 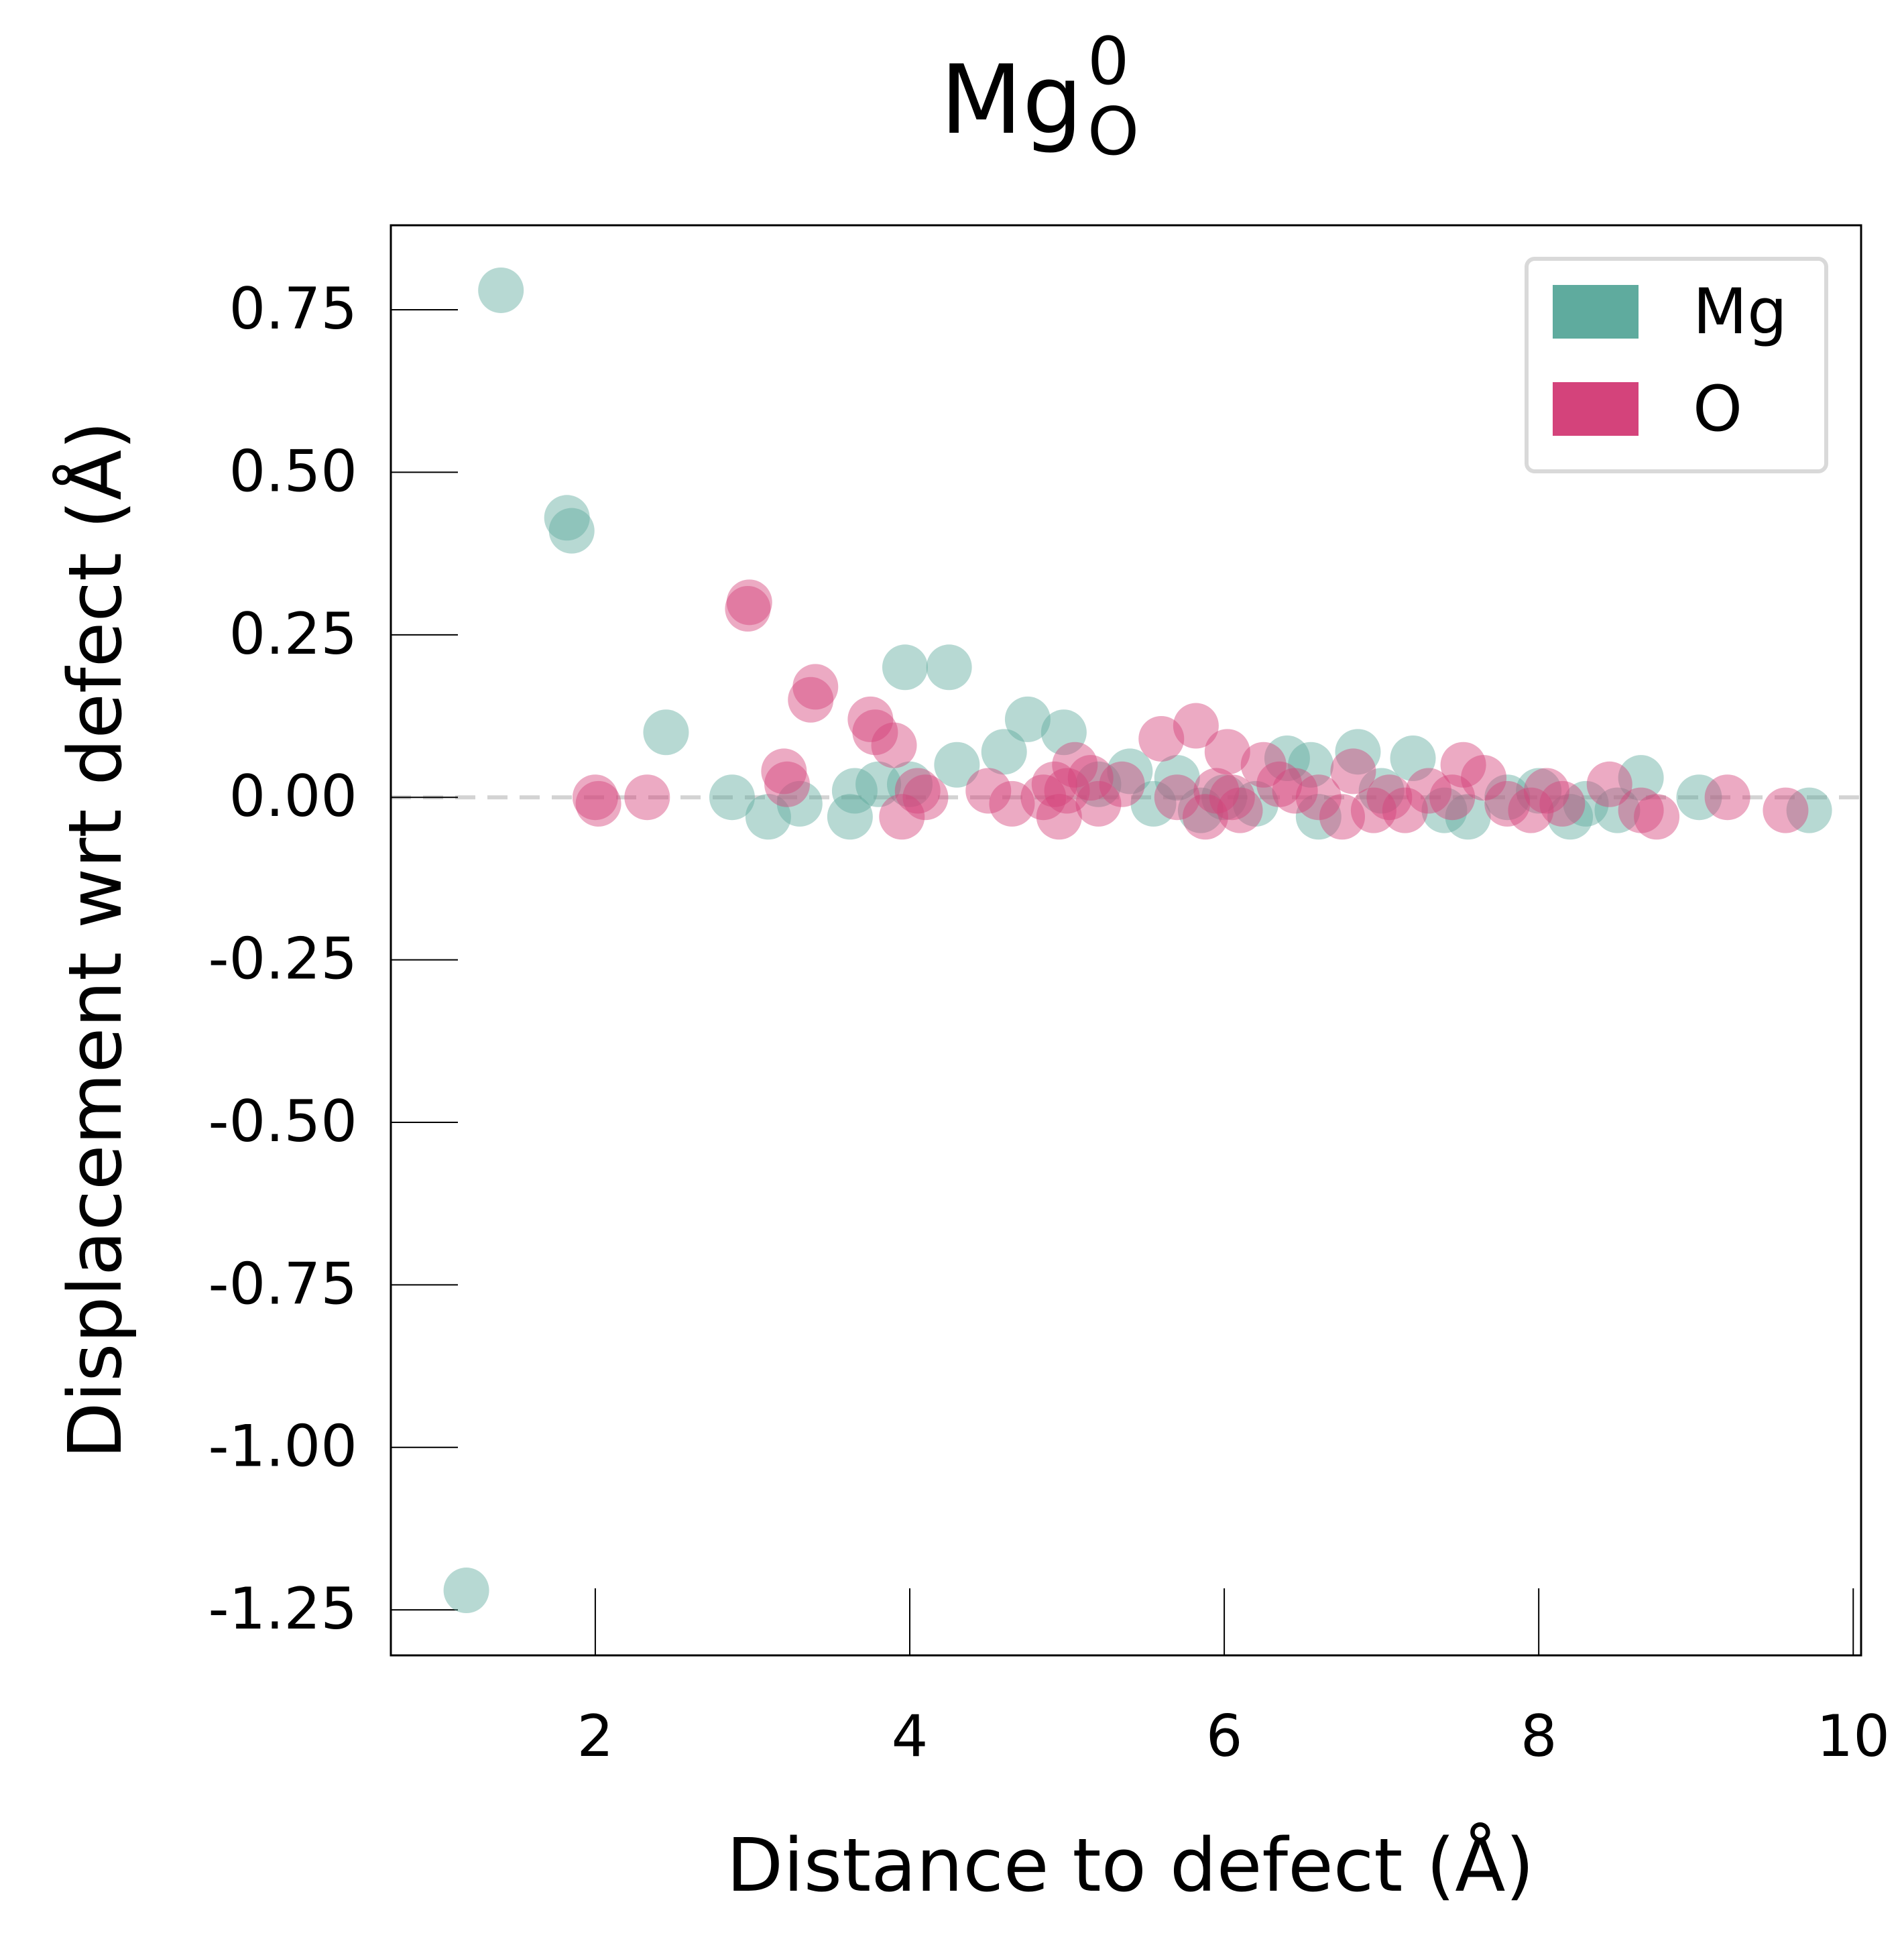 What do you see at coordinates (1740, 312) in the screenshot?
I see `legend-label-mg: Mg` at bounding box center [1740, 312].